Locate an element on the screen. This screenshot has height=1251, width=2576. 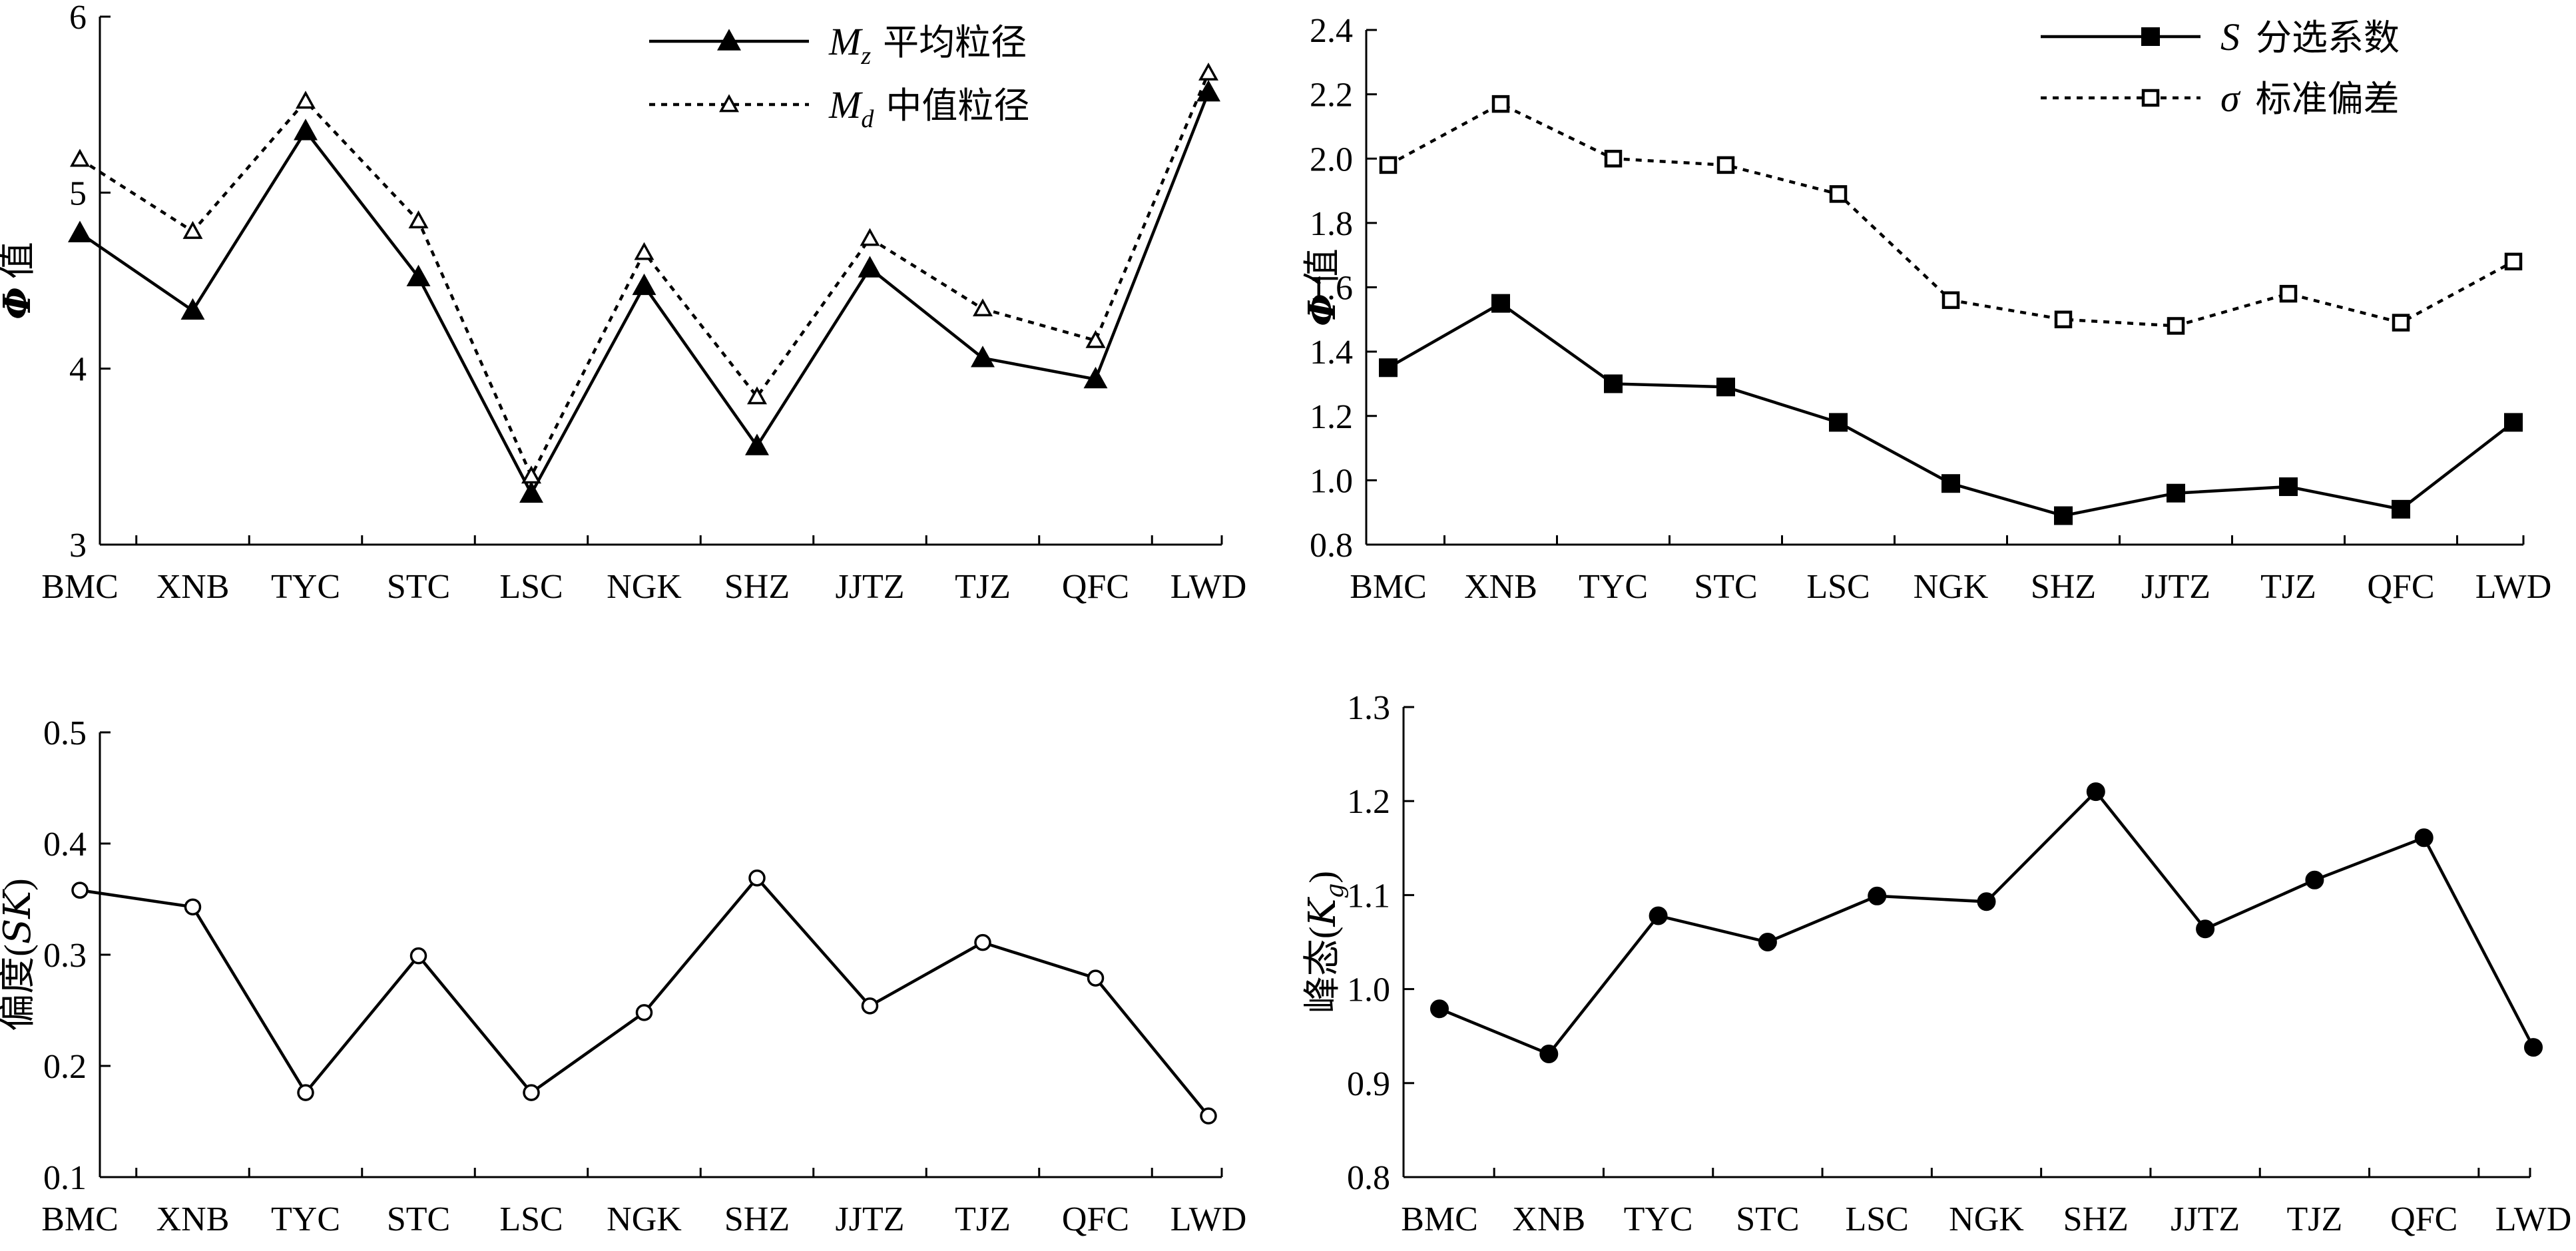
y-axis-label-symbol: Φ is located at coordinates (1322, 310).